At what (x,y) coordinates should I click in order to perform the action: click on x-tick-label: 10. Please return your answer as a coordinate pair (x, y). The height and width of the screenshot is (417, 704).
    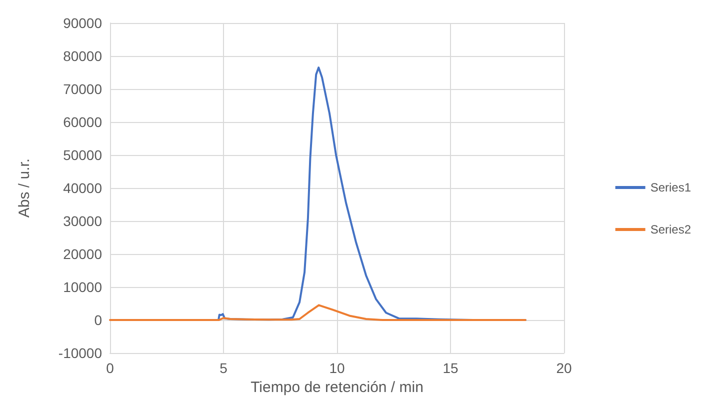
    Looking at the image, I should click on (337, 368).